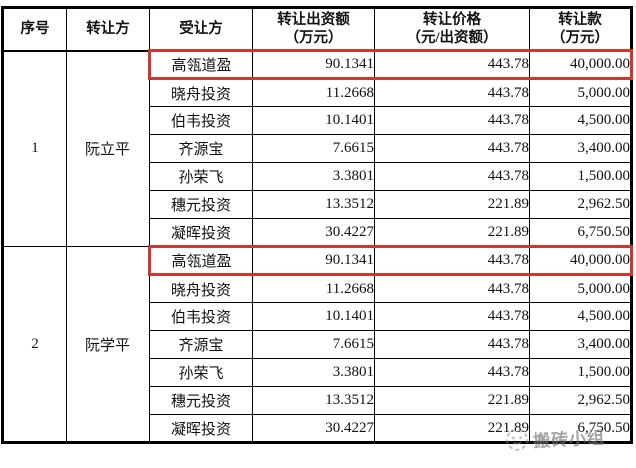  What do you see at coordinates (34, 148) in the screenshot?
I see `cell-serial-number: 1` at bounding box center [34, 148].